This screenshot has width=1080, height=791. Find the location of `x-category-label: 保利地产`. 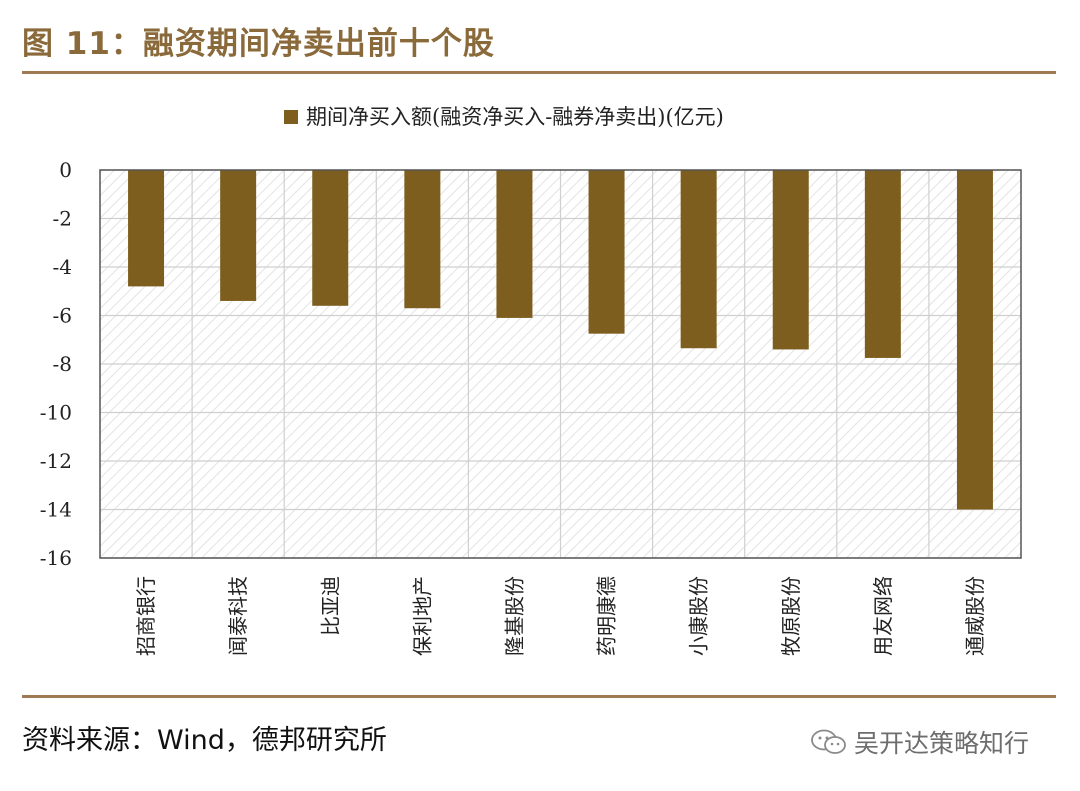

x-category-label: 保利地产 is located at coordinates (422, 616).